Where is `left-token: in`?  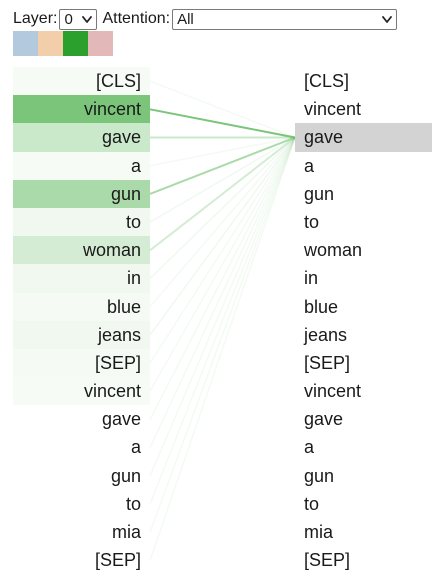 left-token: in is located at coordinates (81, 278).